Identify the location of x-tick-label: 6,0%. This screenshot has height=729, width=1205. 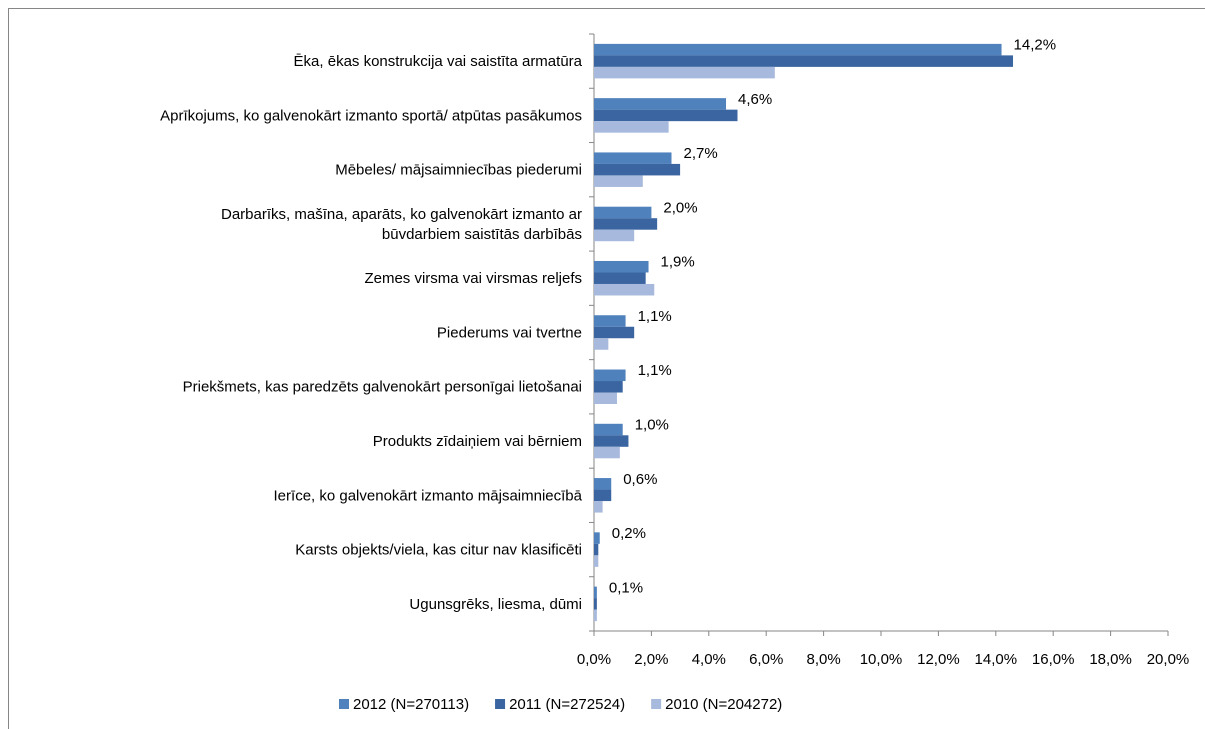
(766, 659).